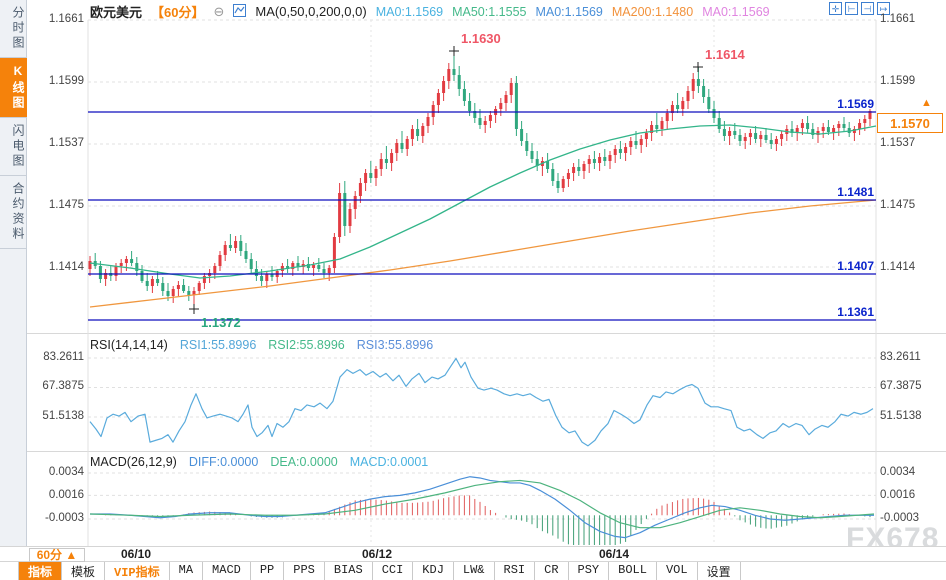 Image resolution: width=946 pixels, height=580 pixels. Describe the element at coordinates (13, 88) in the screenshot. I see `sidebar-item-kline-chart: K线图` at that location.